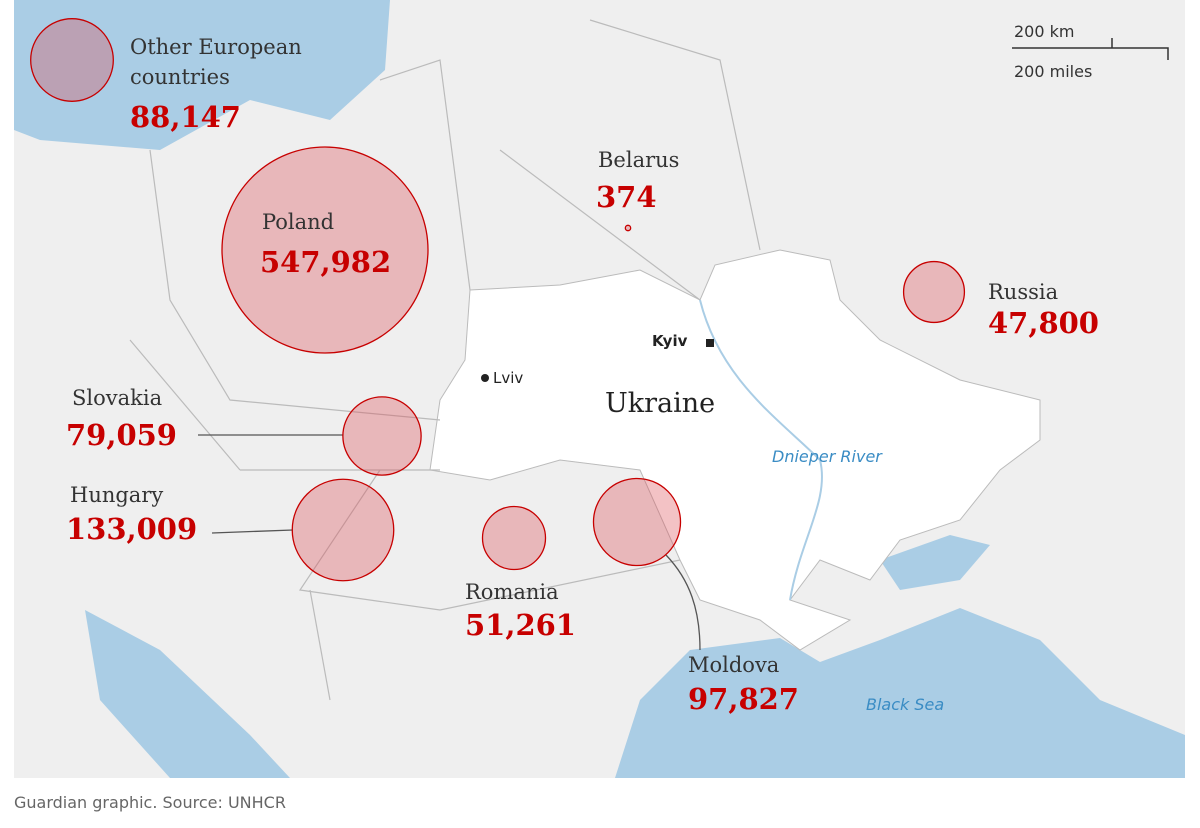 This screenshot has width=1200, height=828. I want to click on scale-bar, so click(1090, 49).